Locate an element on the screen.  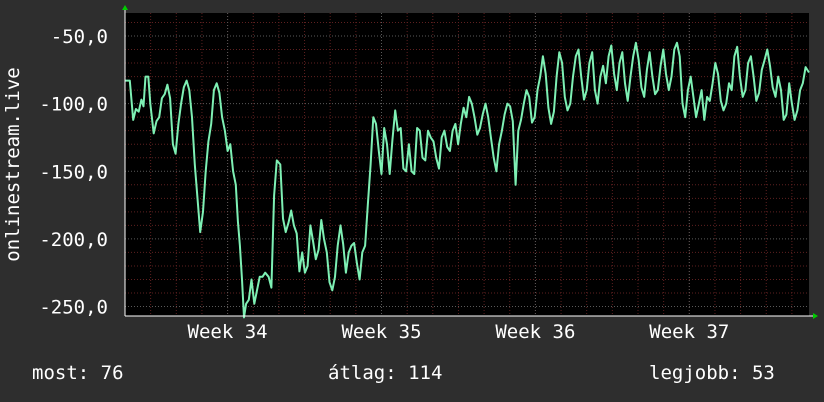
y-tick-label: -100,0 is located at coordinates (73, 105).